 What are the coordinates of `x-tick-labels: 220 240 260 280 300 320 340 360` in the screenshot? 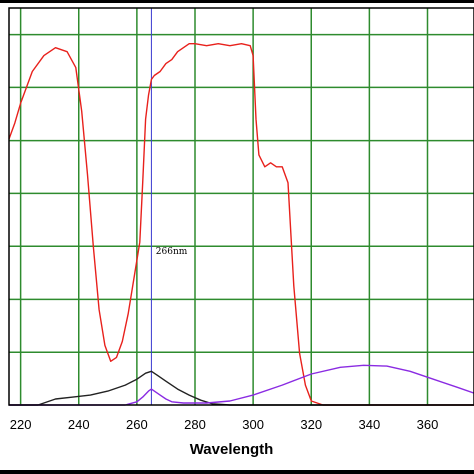 It's located at (224, 424).